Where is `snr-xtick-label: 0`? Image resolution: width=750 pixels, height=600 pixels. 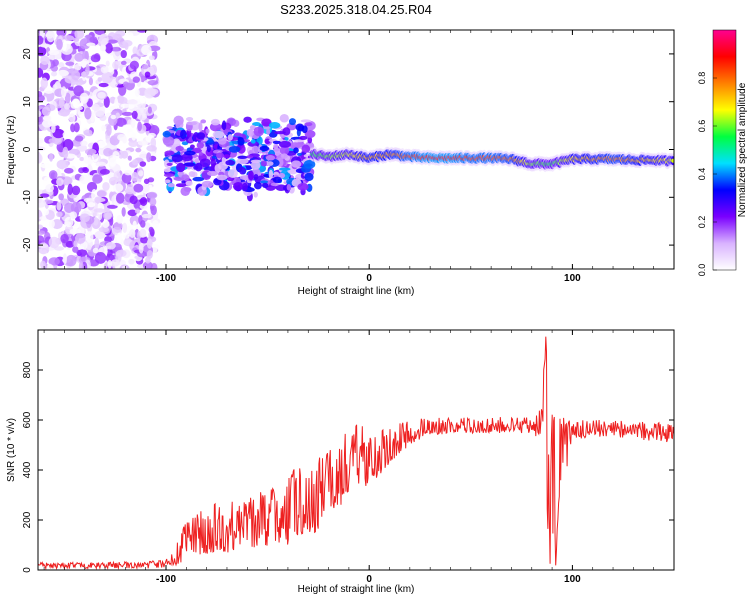 snr-xtick-label: 0 is located at coordinates (369, 579).